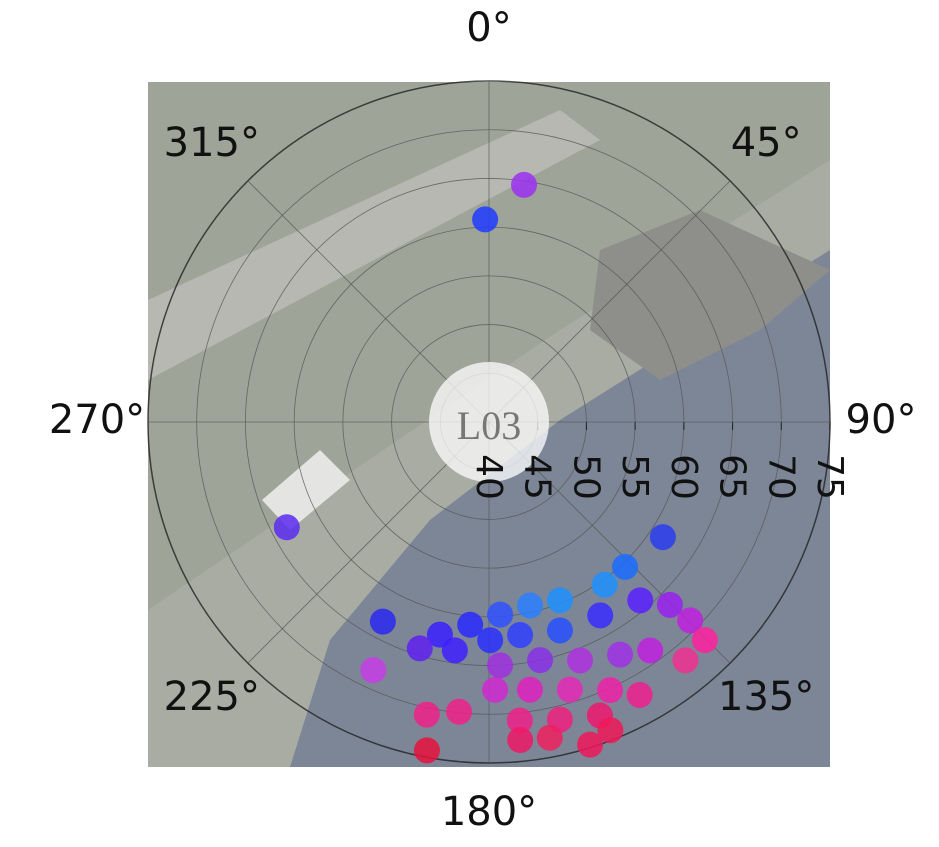 The height and width of the screenshot is (847, 939). Describe the element at coordinates (212, 143) in the screenshot. I see `angular-tick-label: 315°` at that location.